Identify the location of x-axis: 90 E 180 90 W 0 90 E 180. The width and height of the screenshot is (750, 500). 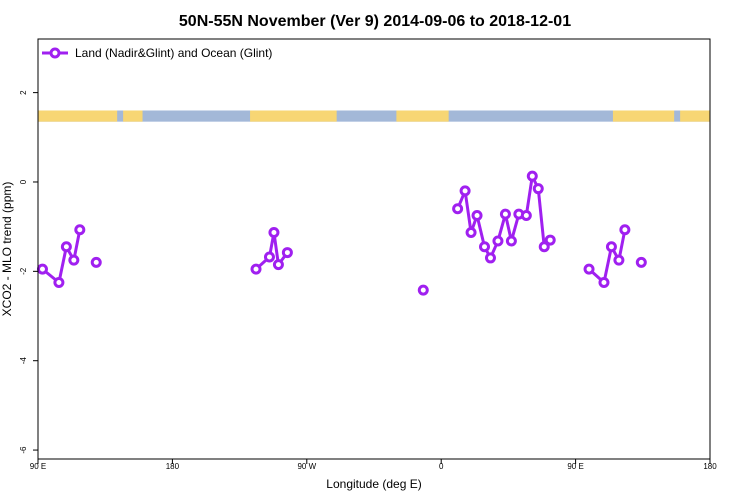
(373, 465).